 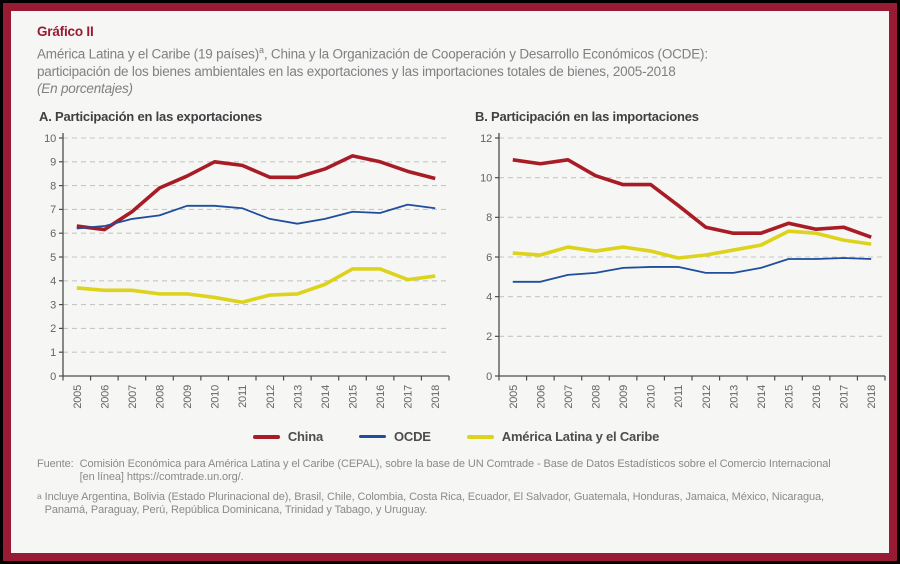 I want to click on title-part1: América Latina y el Caribe (19 países), so click(x=148, y=54).